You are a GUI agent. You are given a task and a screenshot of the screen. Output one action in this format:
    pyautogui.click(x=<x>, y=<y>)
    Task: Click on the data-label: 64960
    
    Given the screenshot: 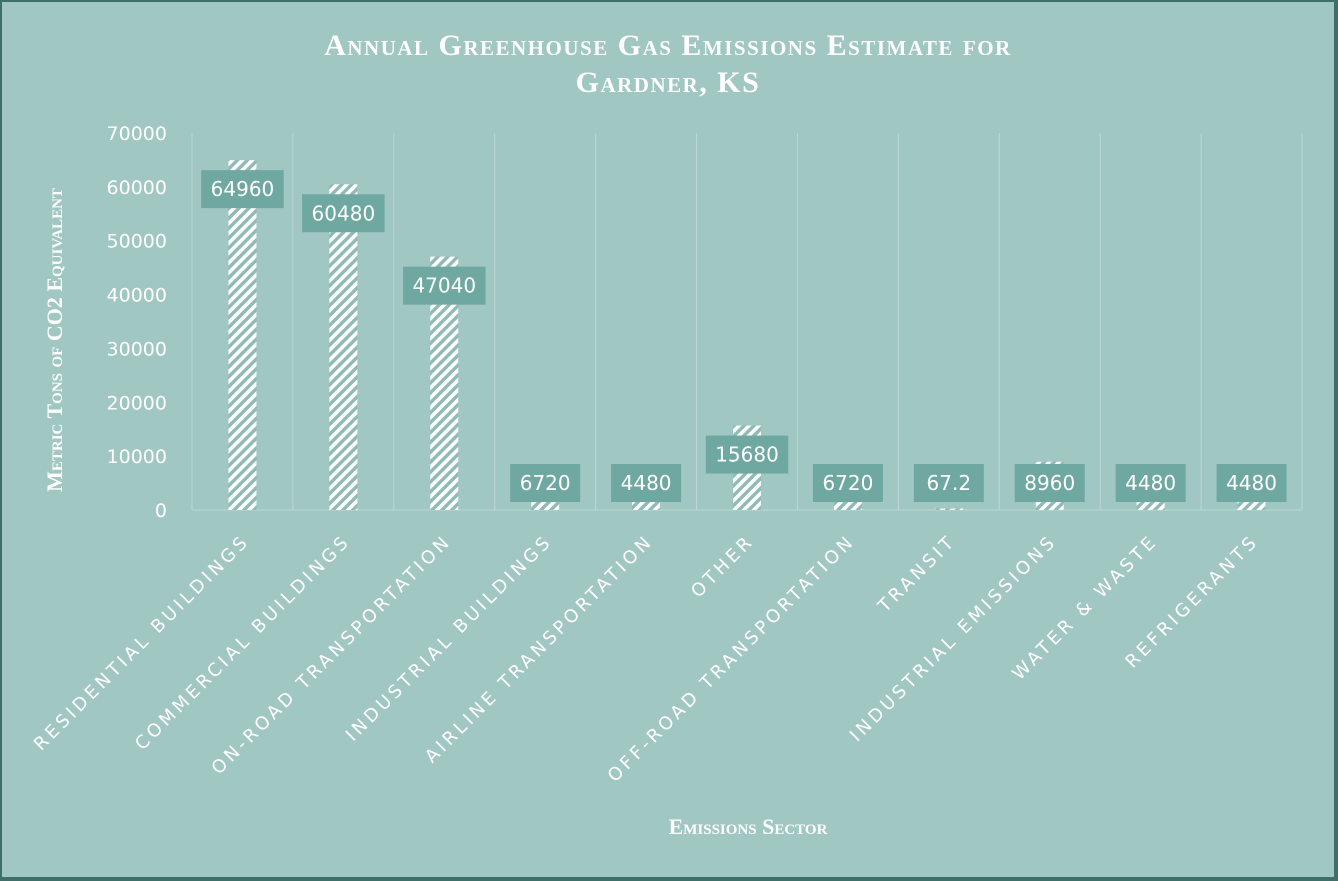 What is the action you would take?
    pyautogui.click(x=243, y=189)
    